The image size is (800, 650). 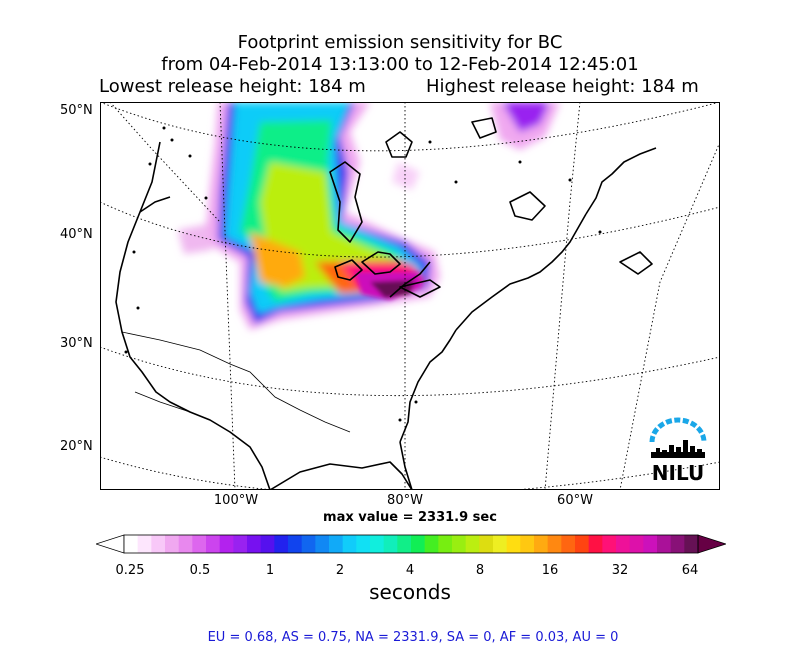 I want to click on colorbar-tick: 64, so click(x=690, y=570).